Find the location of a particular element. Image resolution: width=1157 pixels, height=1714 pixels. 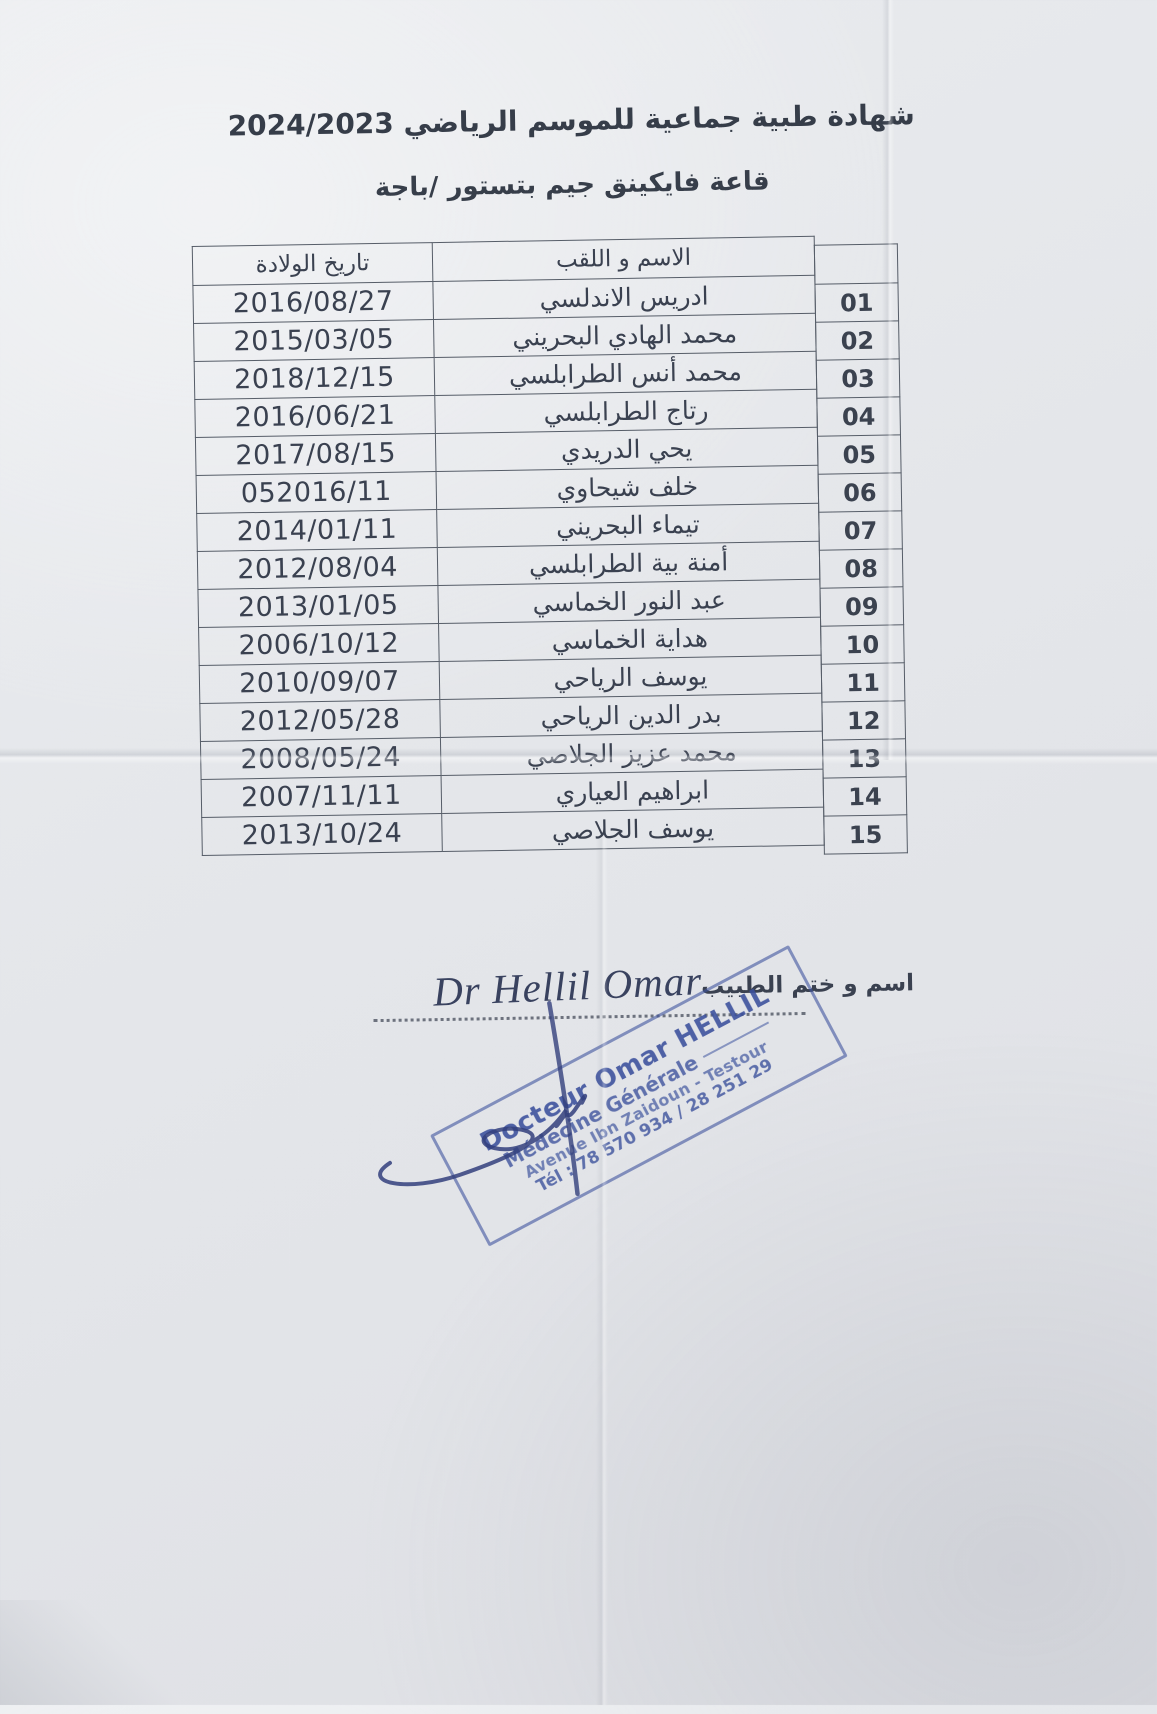

birth-date-cell: 2010/09/07 is located at coordinates (319, 682).